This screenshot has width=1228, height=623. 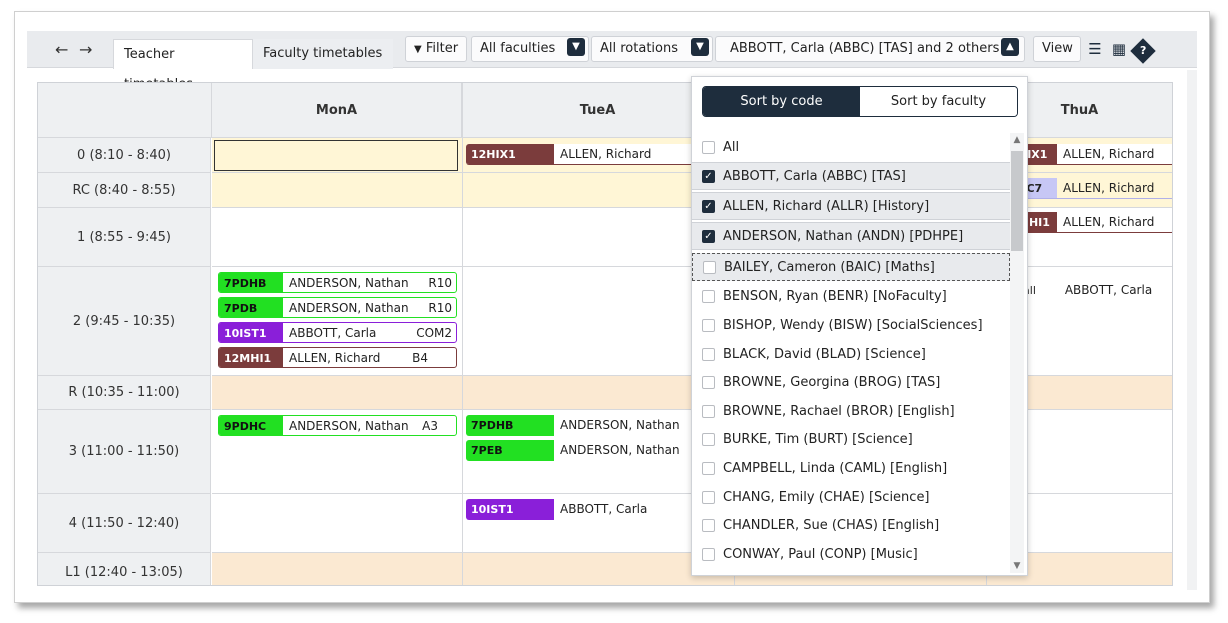 What do you see at coordinates (831, 525) in the screenshot?
I see `option-label: CHANDLER, Sue (CHAS) [English]` at bounding box center [831, 525].